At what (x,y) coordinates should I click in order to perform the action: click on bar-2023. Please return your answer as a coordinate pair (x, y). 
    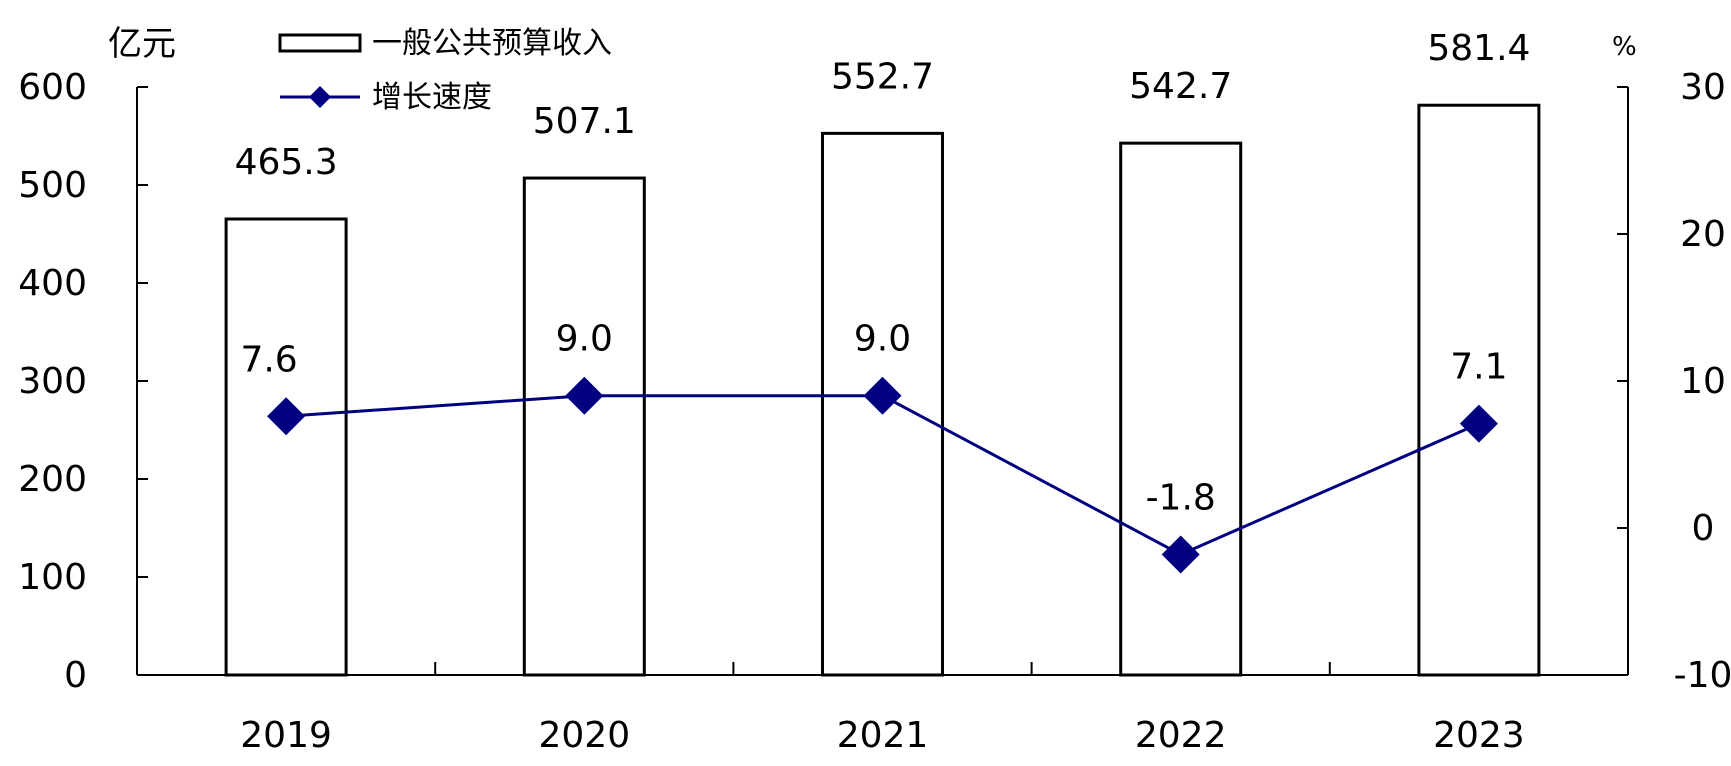
    Looking at the image, I should click on (1479, 390).